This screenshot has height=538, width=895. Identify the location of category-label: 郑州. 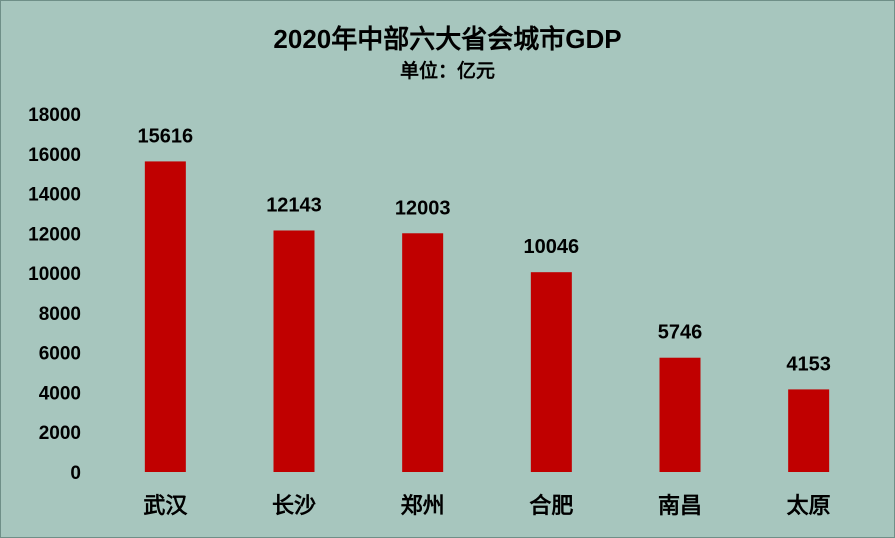
(423, 506).